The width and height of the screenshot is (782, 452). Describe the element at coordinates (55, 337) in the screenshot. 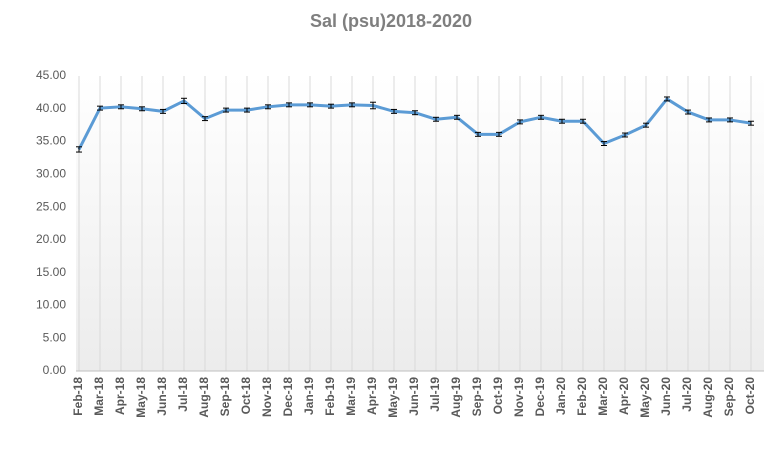

I see `y-tick-label: 5.00` at that location.